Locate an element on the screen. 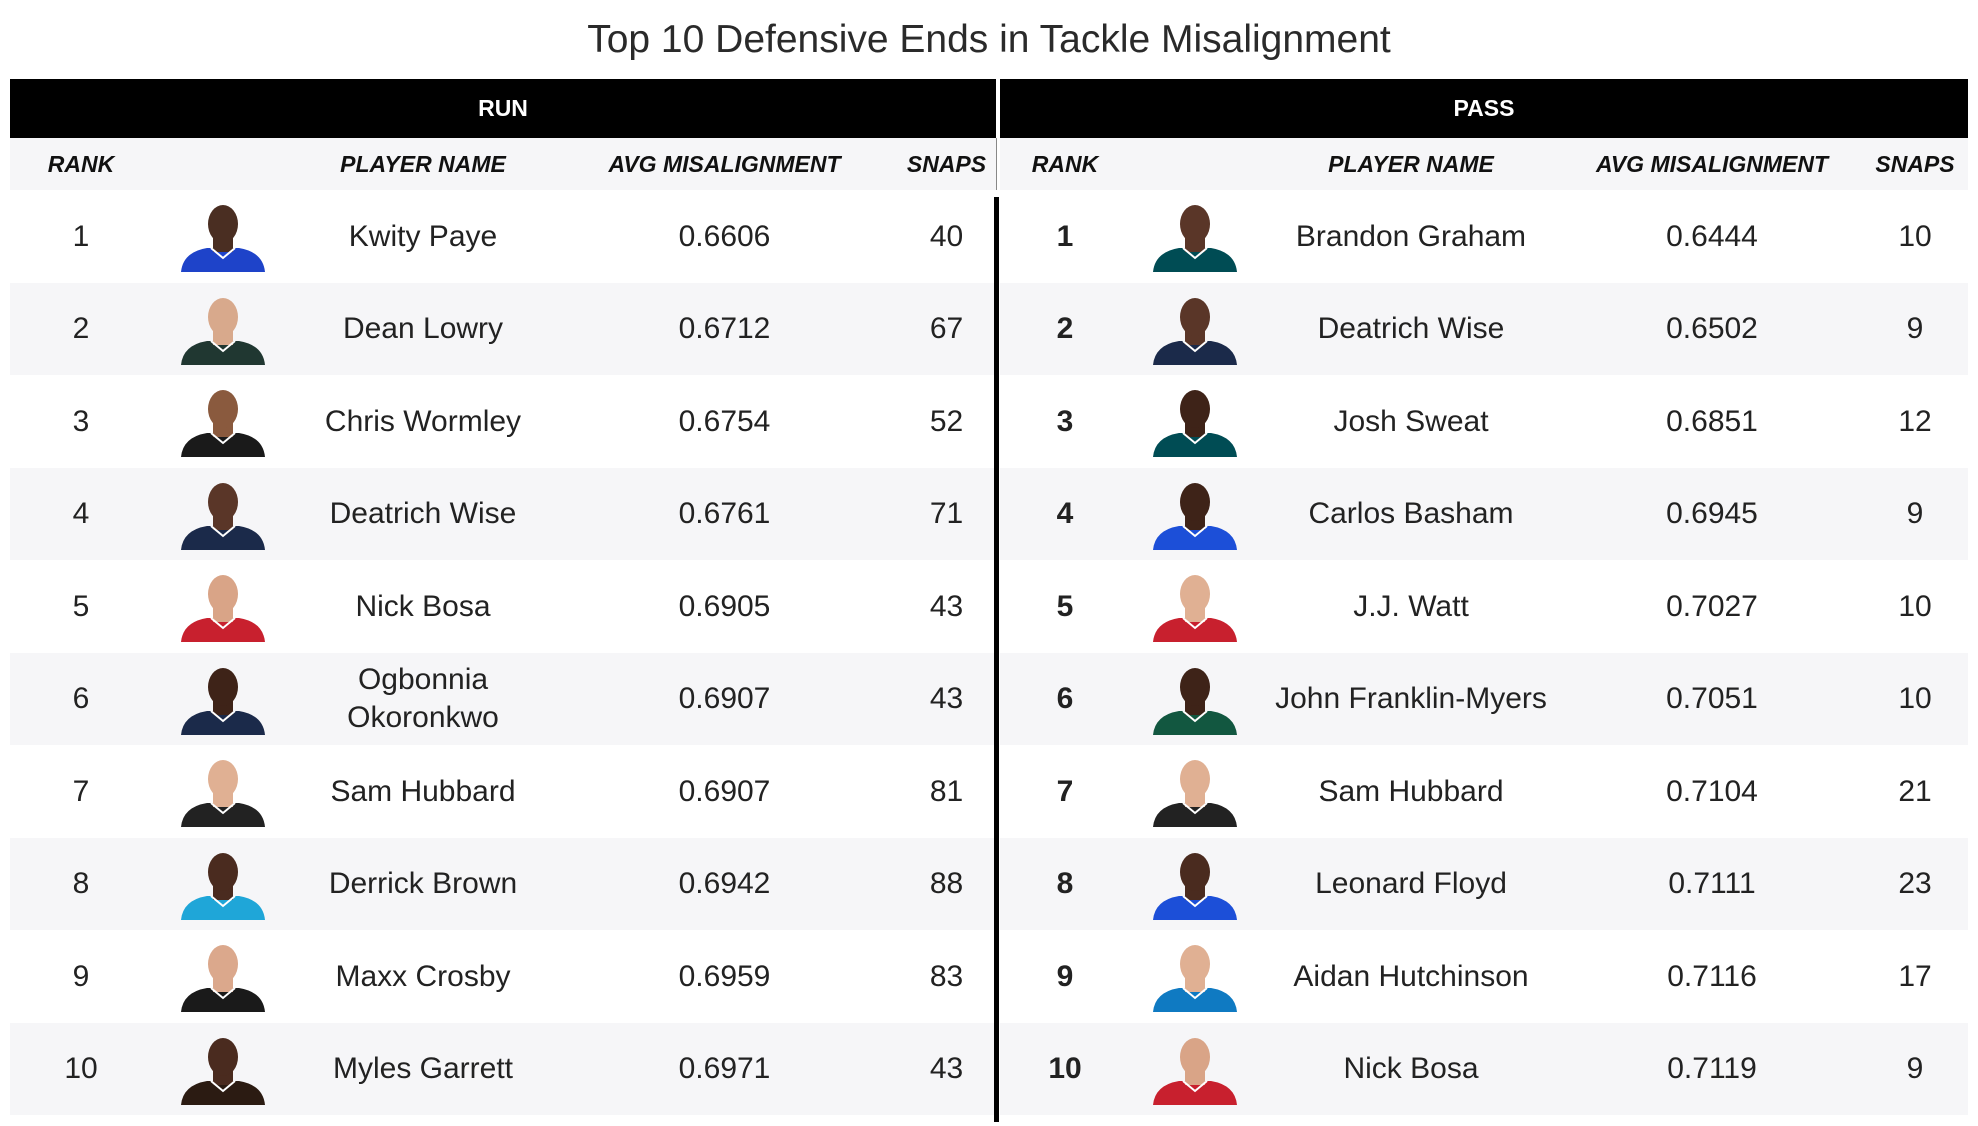  snaps-cell: 40 is located at coordinates (946, 236).